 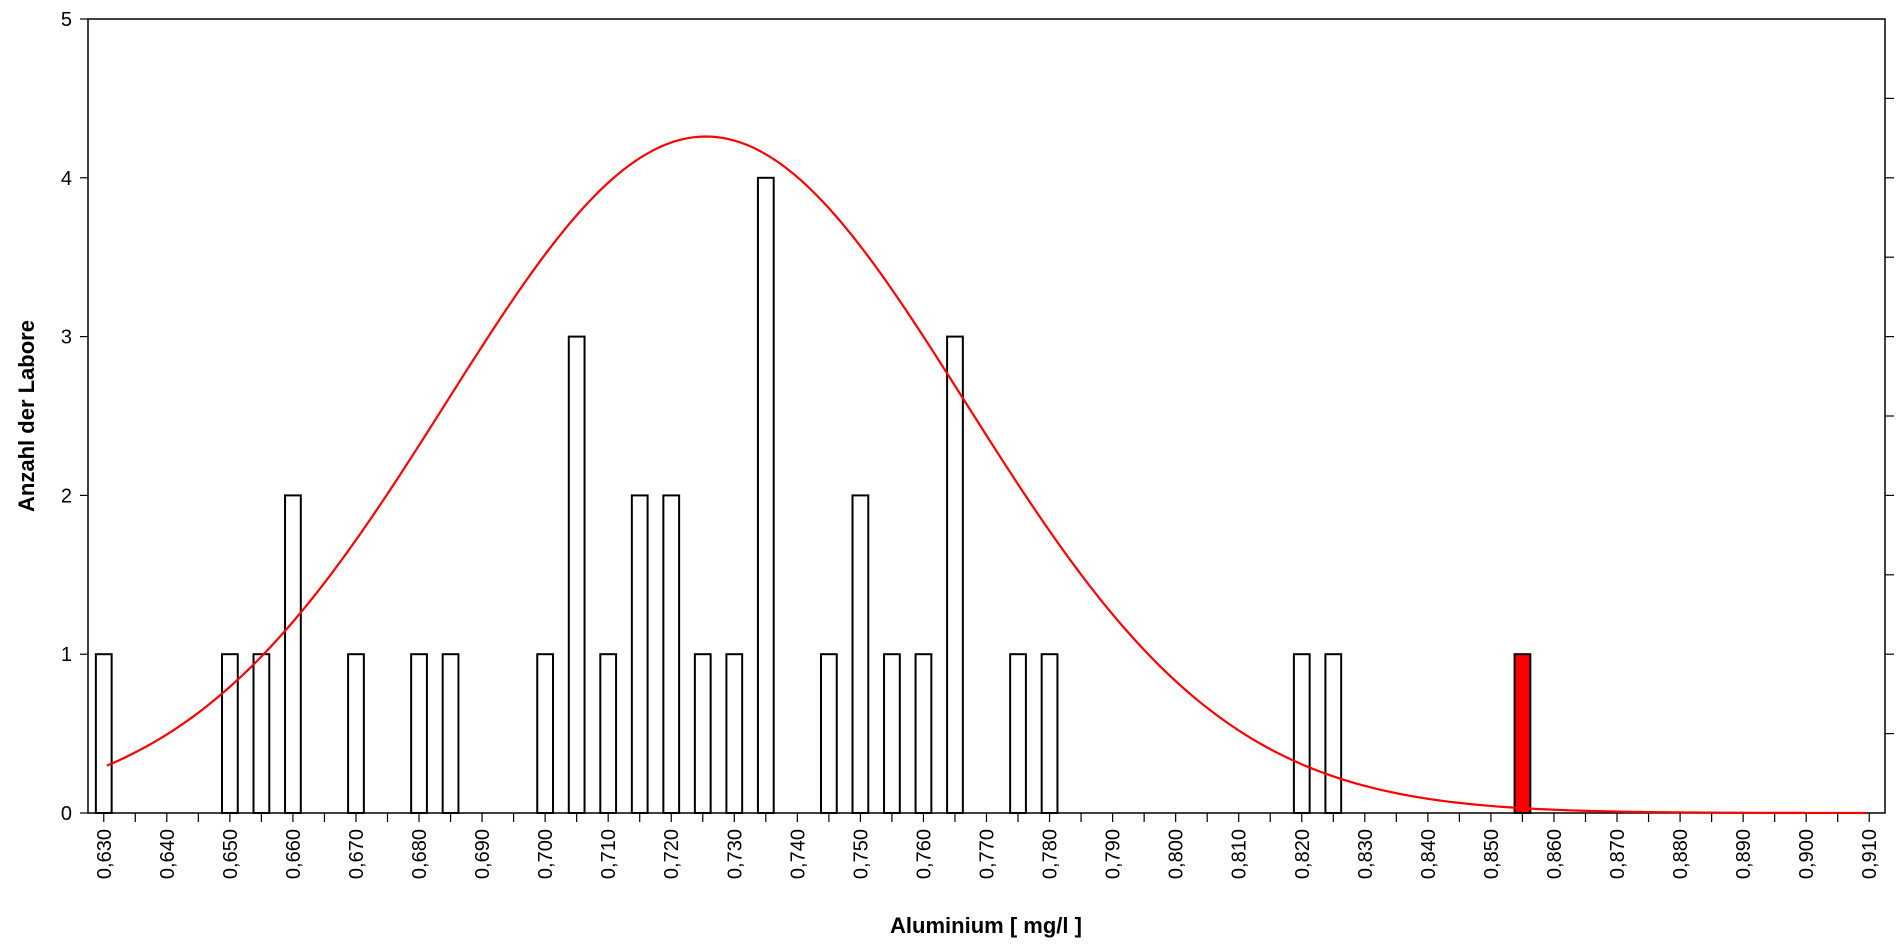 I want to click on y-axis: 0 1 2 3 4 5, so click(x=74, y=417).